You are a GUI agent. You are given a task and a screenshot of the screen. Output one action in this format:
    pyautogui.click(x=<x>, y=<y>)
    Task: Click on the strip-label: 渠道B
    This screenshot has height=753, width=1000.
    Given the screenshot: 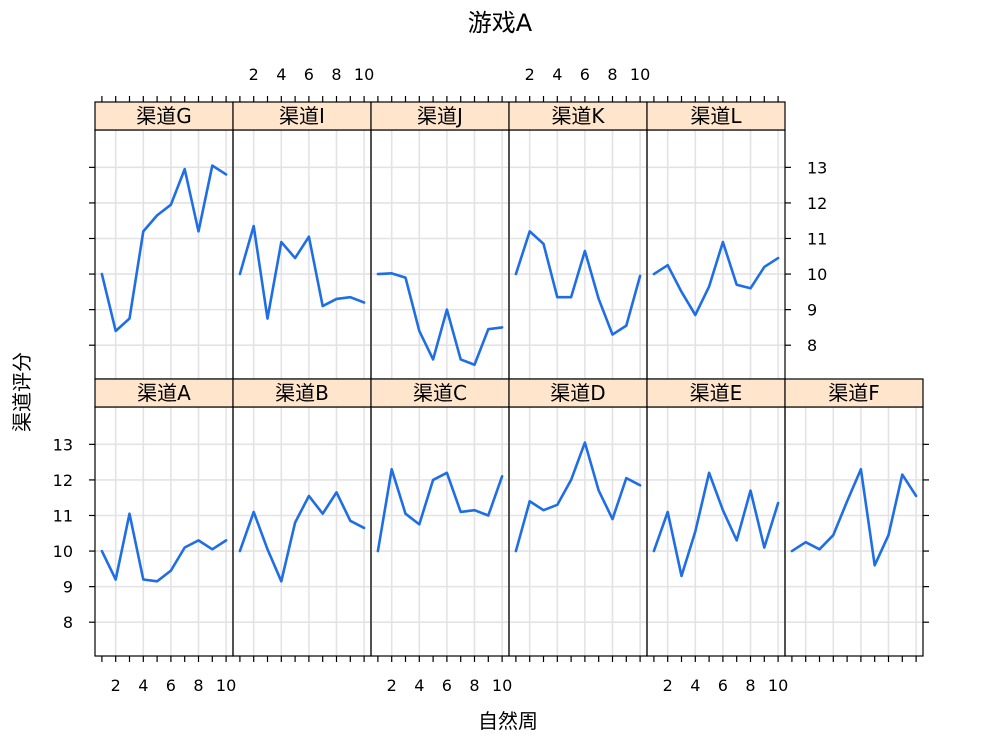 What is the action you would take?
    pyautogui.click(x=302, y=393)
    